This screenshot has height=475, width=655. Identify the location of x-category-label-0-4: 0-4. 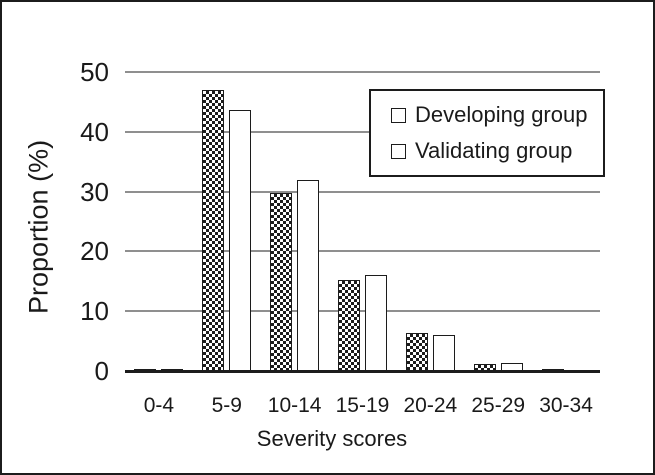
(159, 405).